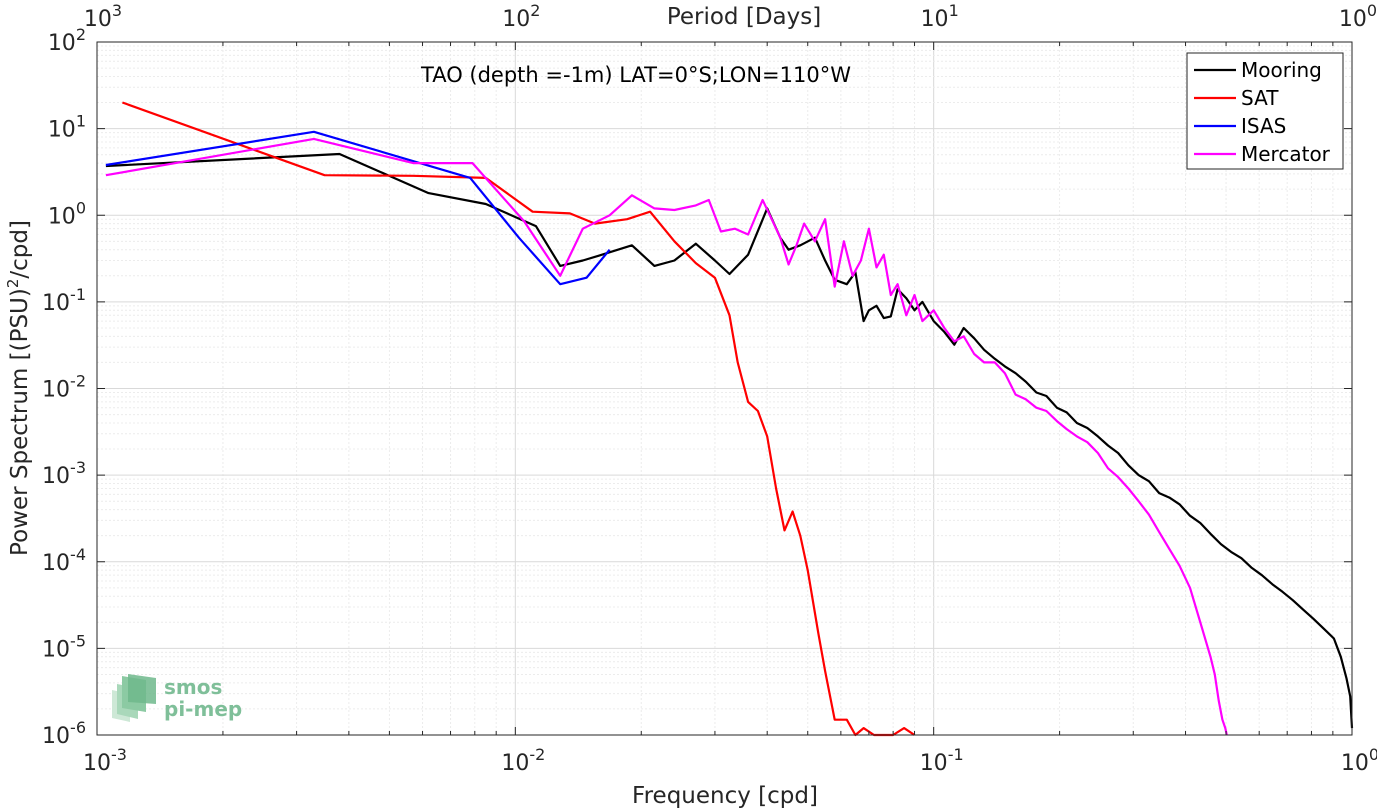 The height and width of the screenshot is (809, 1377). Describe the element at coordinates (64, 387) in the screenshot. I see `y-tick-label: 10⁻²` at that location.